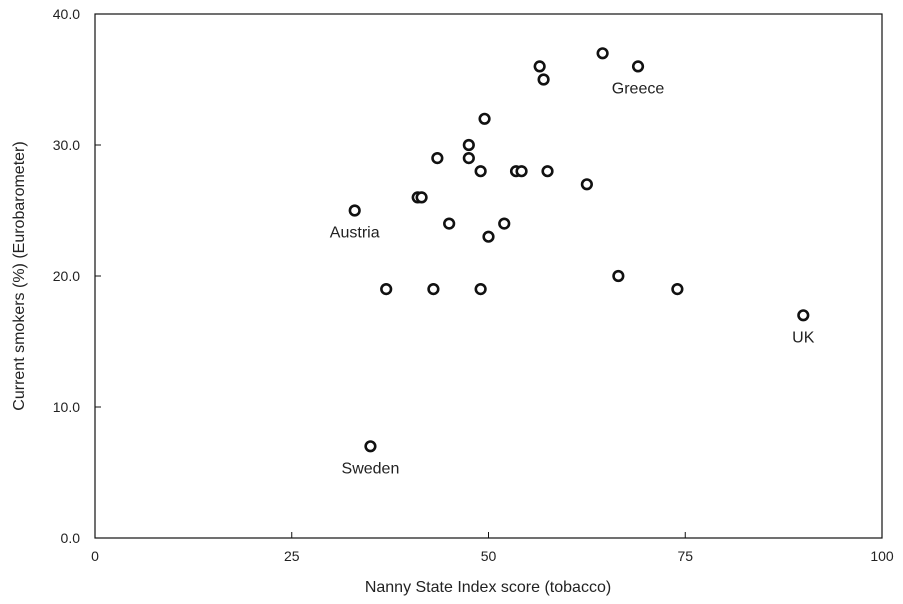 The height and width of the screenshot is (604, 903). Describe the element at coordinates (355, 233) in the screenshot. I see `point-label-austria: Austria` at that location.